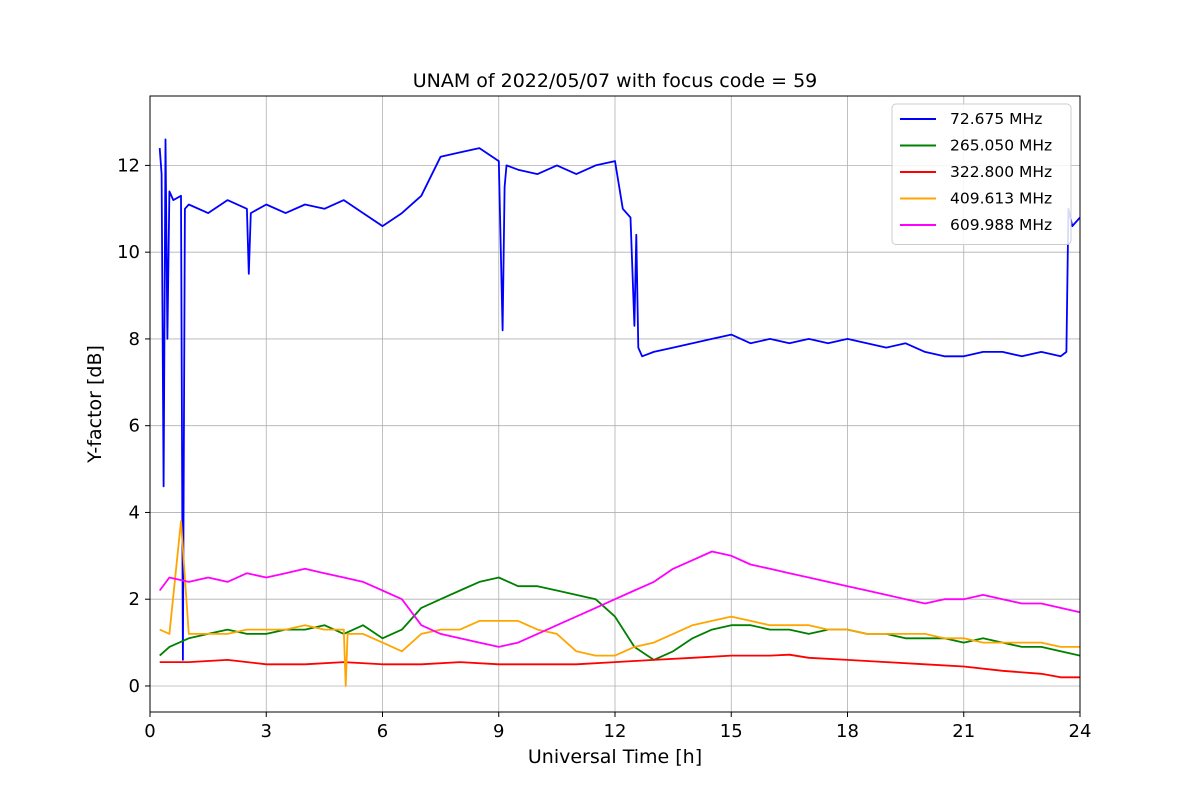 The height and width of the screenshot is (800, 1200). What do you see at coordinates (498, 731) in the screenshot?
I see `x-tick-label: 9` at bounding box center [498, 731].